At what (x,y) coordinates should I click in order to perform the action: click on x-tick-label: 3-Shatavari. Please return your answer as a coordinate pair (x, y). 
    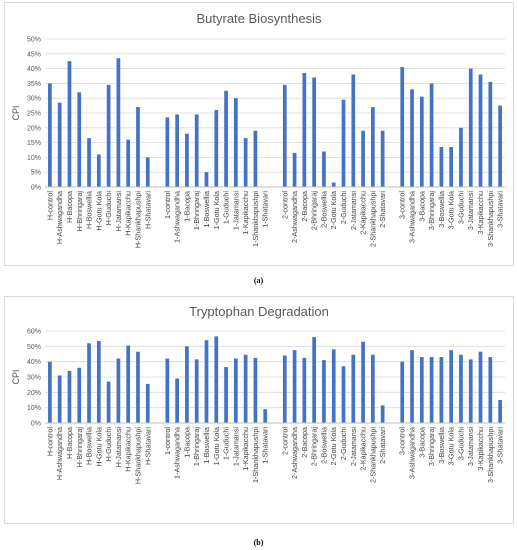
    Looking at the image, I should click on (500, 209).